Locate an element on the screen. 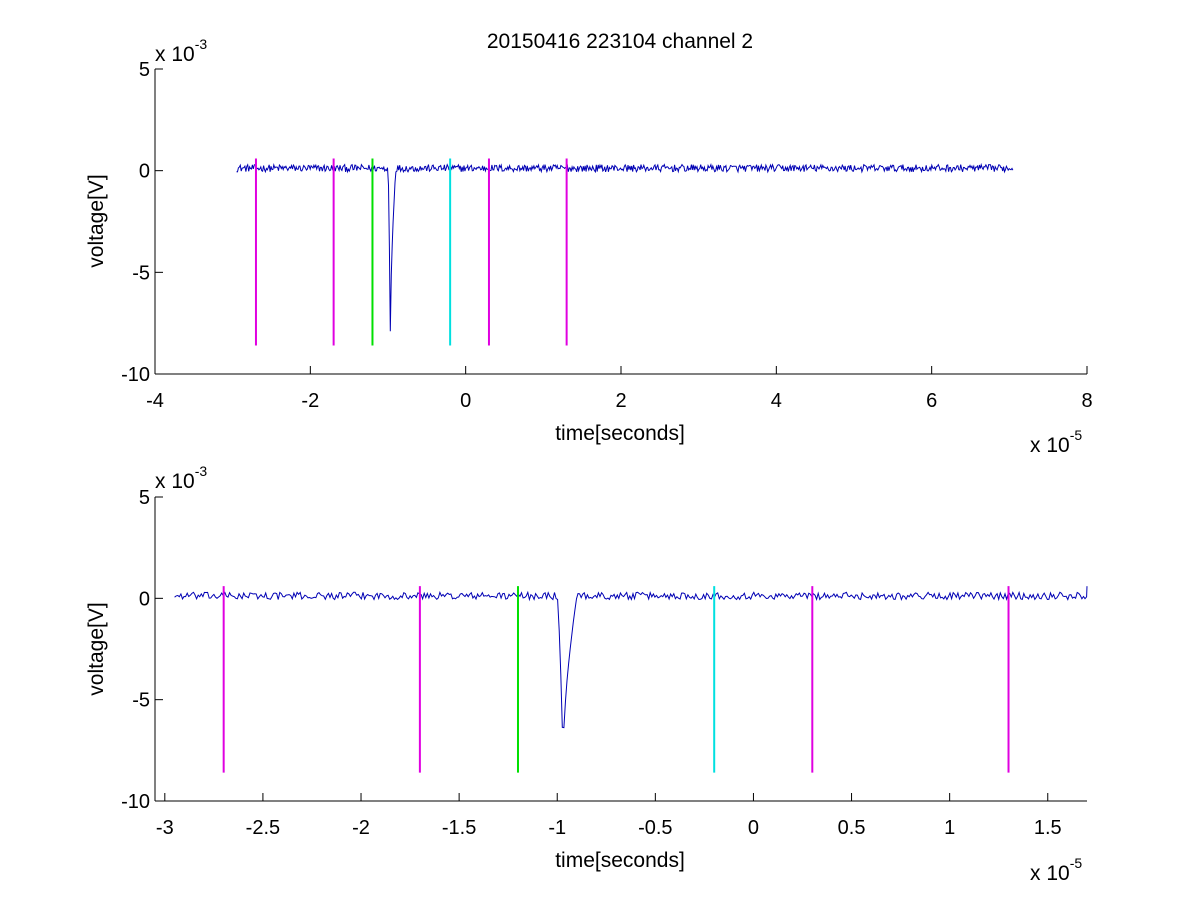 This screenshot has height=901, width=1200. top-y-exponent-power: -3 is located at coordinates (201, 44).